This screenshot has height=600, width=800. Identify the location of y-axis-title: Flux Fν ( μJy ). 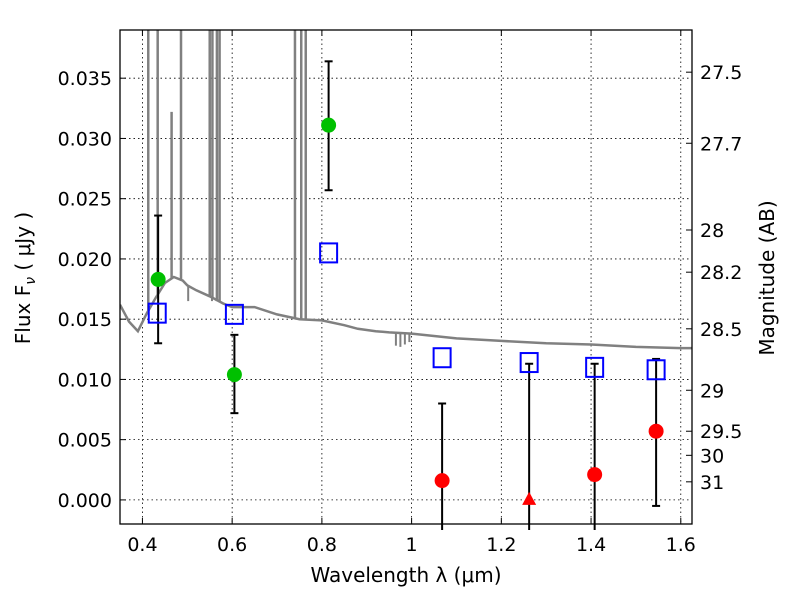
(25, 278).